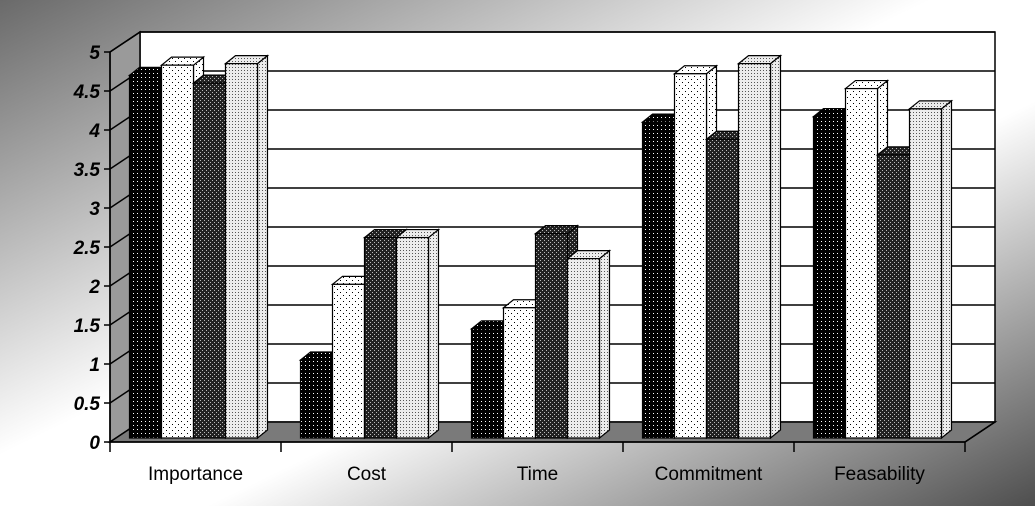 The width and height of the screenshot is (1035, 506). Describe the element at coordinates (94, 209) in the screenshot. I see `y-tick-label: 3` at that location.